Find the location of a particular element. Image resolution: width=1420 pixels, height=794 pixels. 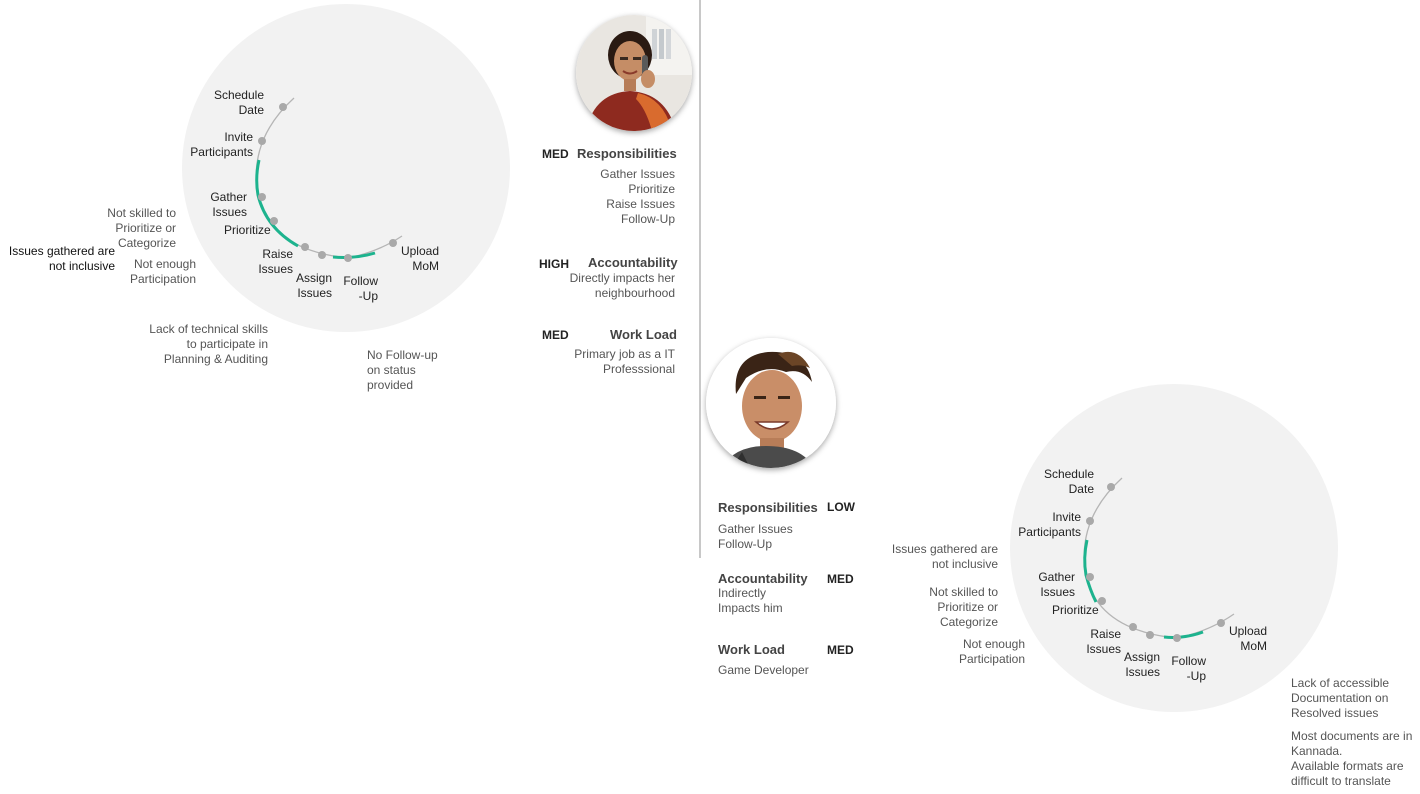

journey-1-step-schedule-date: Schedule Date is located at coordinates (238, 102).